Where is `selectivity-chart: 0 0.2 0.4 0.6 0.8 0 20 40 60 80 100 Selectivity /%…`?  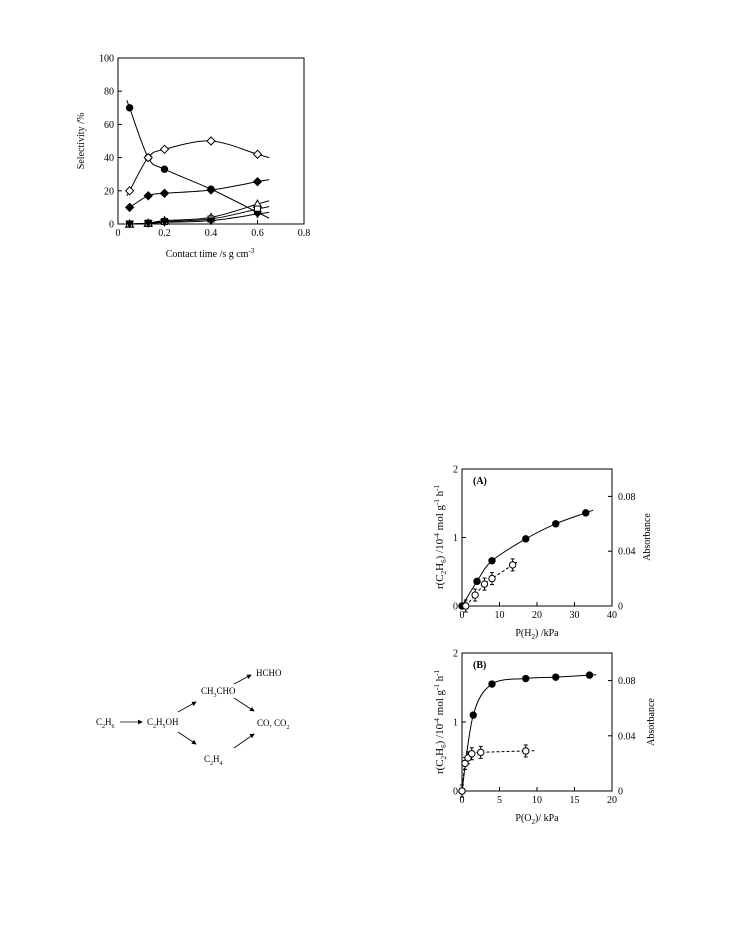 selectivity-chart: 0 0.2 0.4 0.6 0.8 0 20 40 60 80 100 Selectivity /%… is located at coordinates (193, 157).